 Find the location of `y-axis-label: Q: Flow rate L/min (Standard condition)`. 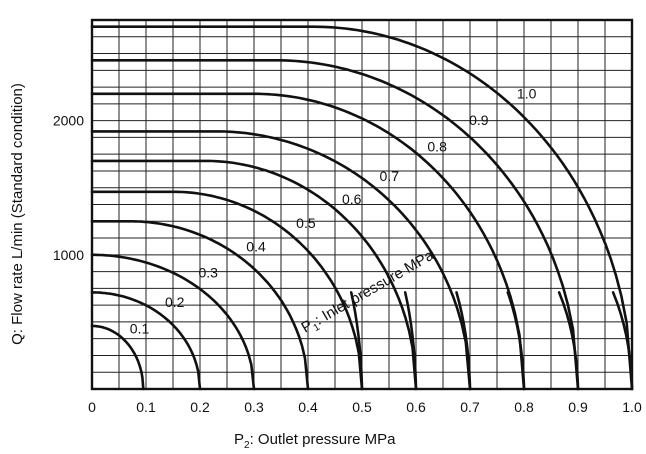

y-axis-label: Q: Flow rate L/min (Standard condition) is located at coordinates (17, 214).